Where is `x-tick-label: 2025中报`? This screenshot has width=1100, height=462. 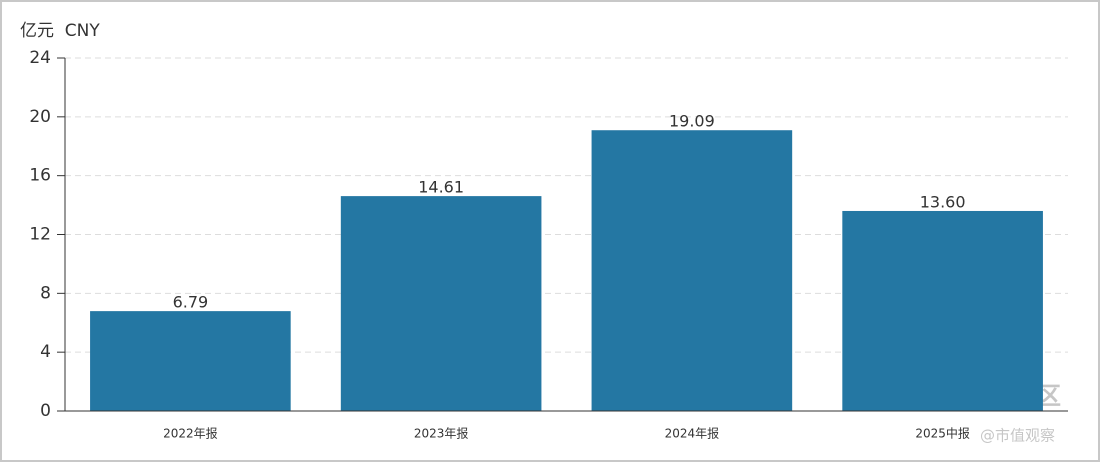
x-tick-label: 2025中报 is located at coordinates (942, 433).